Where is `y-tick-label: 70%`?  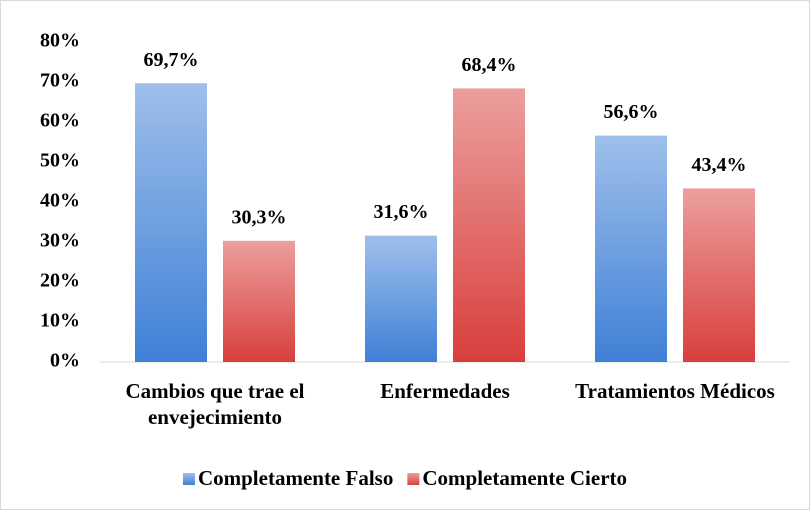
y-tick-label: 70% is located at coordinates (60, 81).